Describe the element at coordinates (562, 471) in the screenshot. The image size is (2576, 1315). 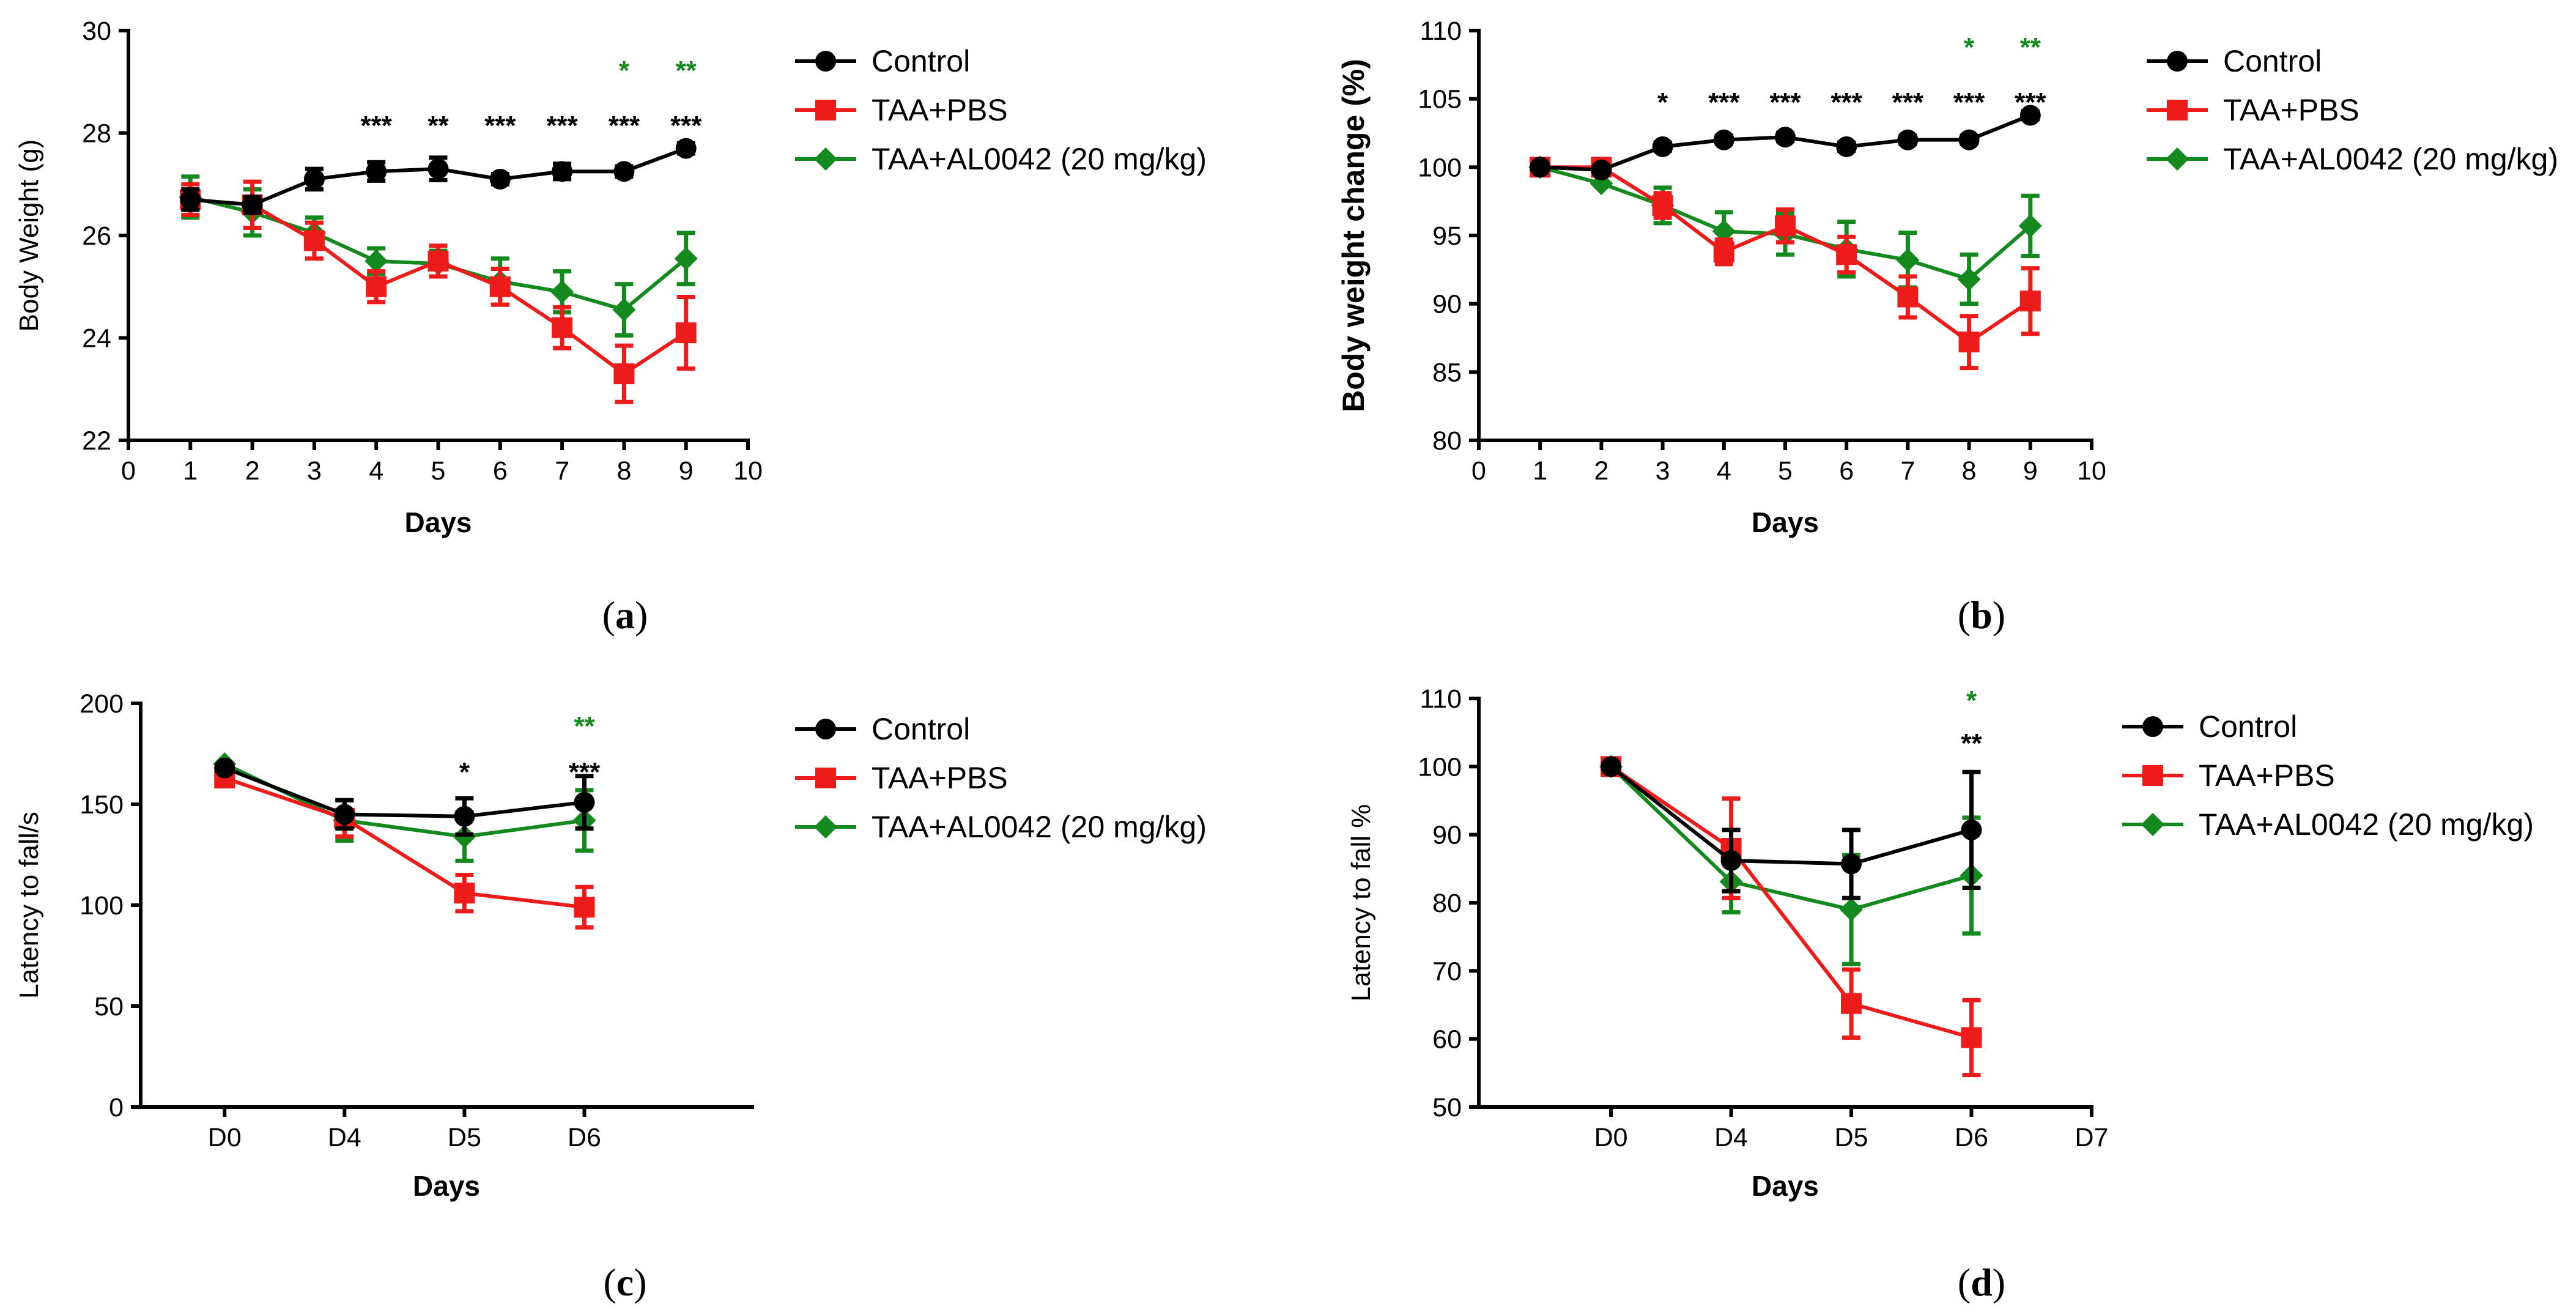
I see `x-tick-label: 7` at that location.